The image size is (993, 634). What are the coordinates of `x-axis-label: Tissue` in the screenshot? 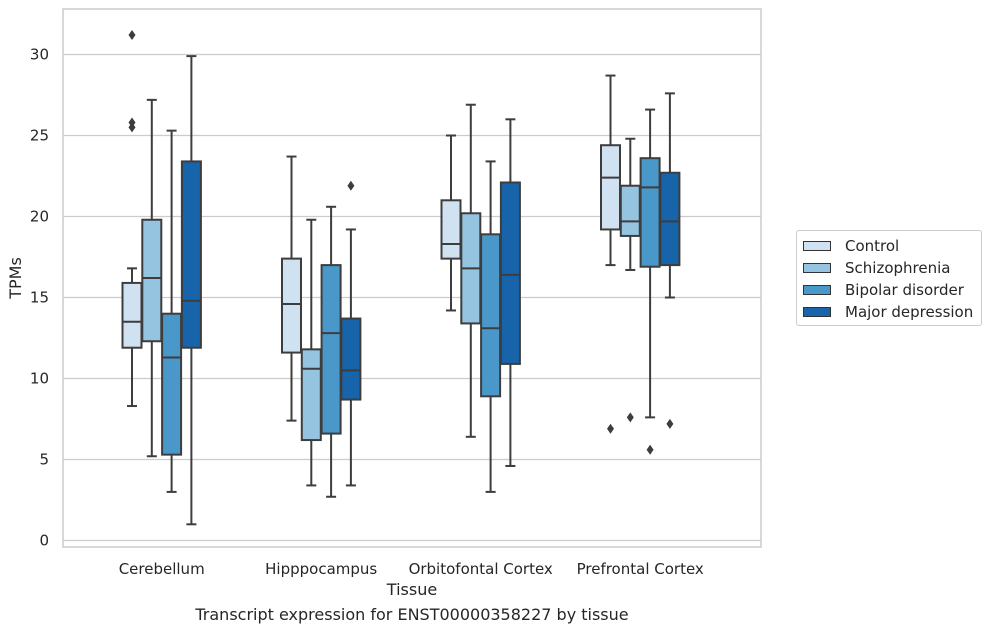 It's located at (411, 589).